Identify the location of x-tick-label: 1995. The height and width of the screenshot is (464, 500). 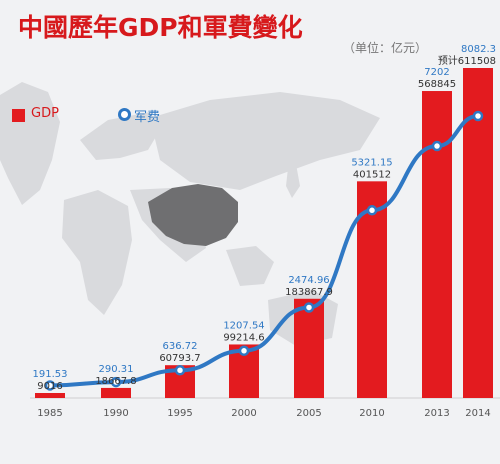
(179, 413).